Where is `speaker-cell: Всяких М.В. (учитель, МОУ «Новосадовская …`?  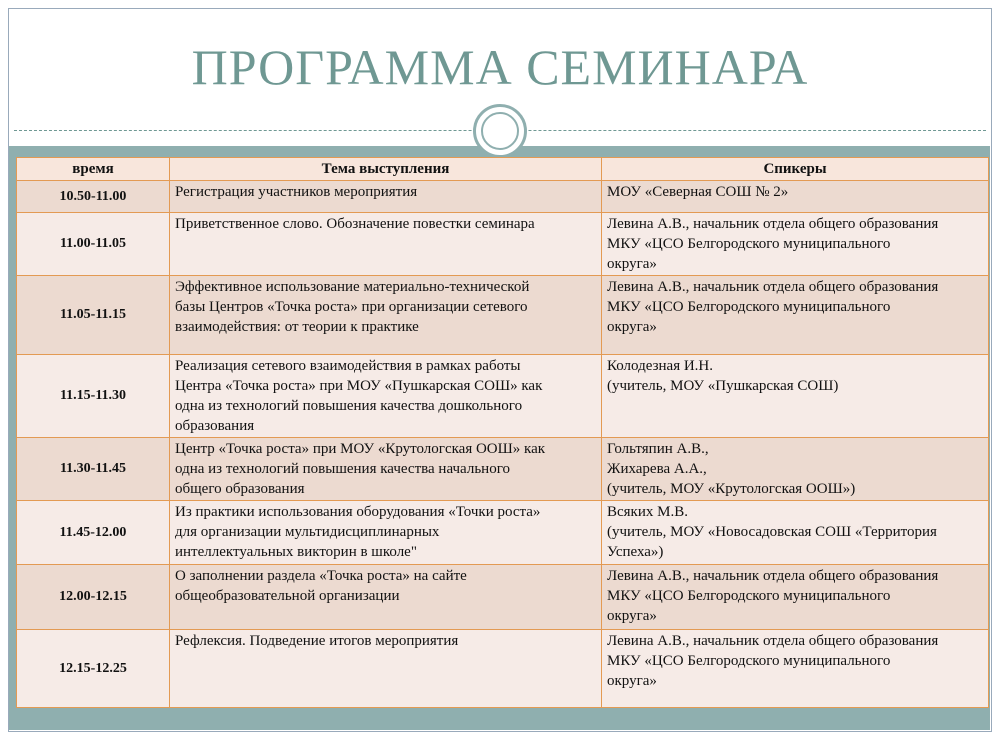 speaker-cell: Всяких М.В. (учитель, МОУ «Новосадовская … is located at coordinates (795, 532).